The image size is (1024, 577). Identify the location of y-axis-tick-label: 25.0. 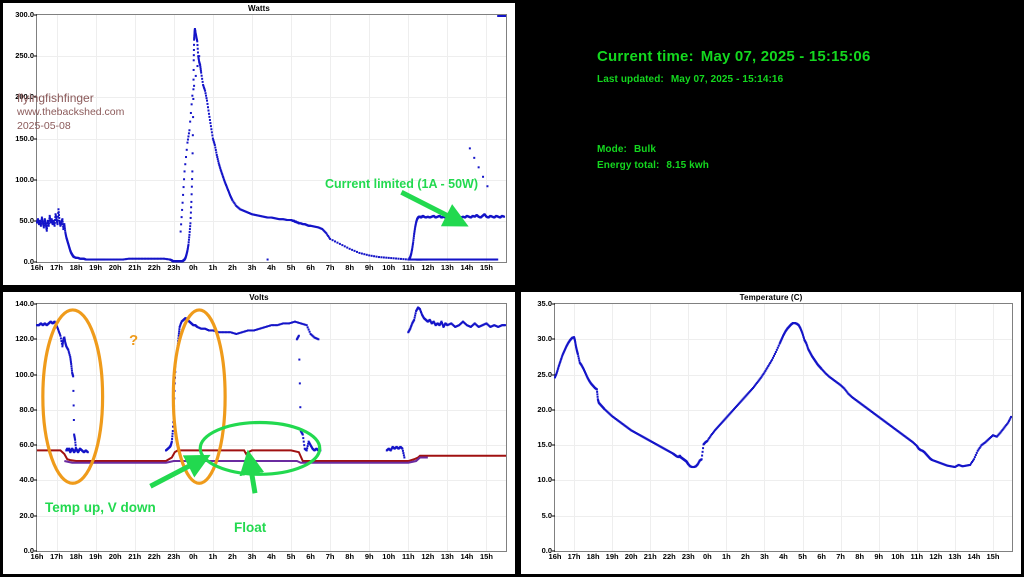
(544, 374).